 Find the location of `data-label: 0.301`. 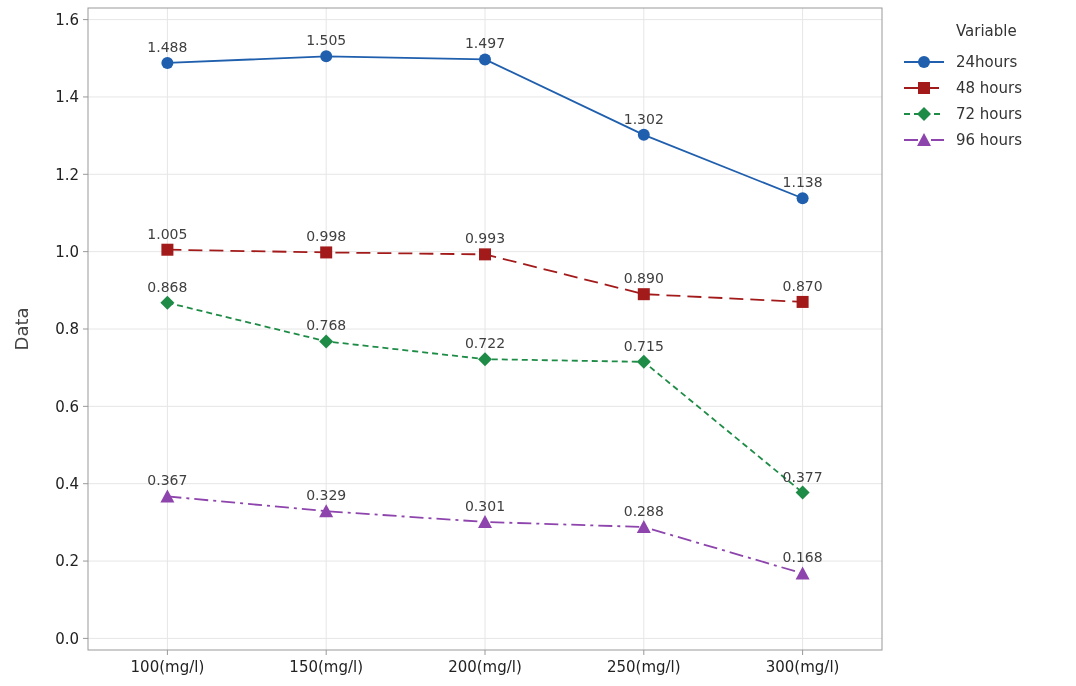

data-label: 0.301 is located at coordinates (485, 505).